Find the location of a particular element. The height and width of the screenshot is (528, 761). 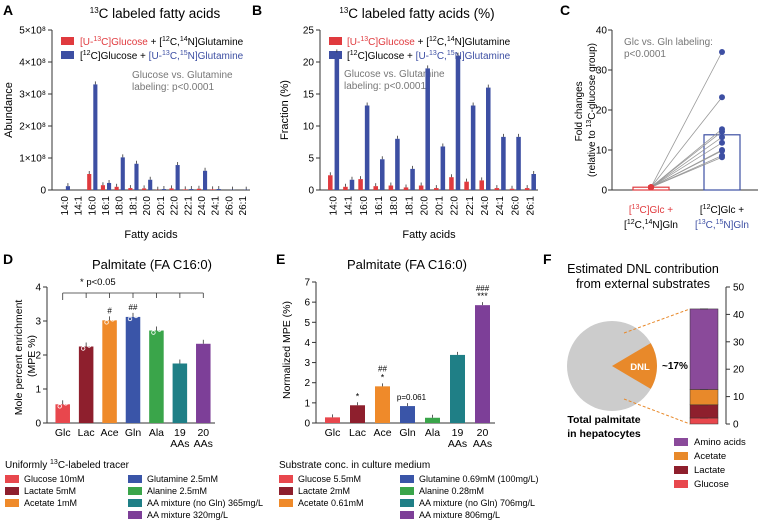

panel-c-xlabel-2b: [13C,15N]Gln is located at coordinates (722, 225).